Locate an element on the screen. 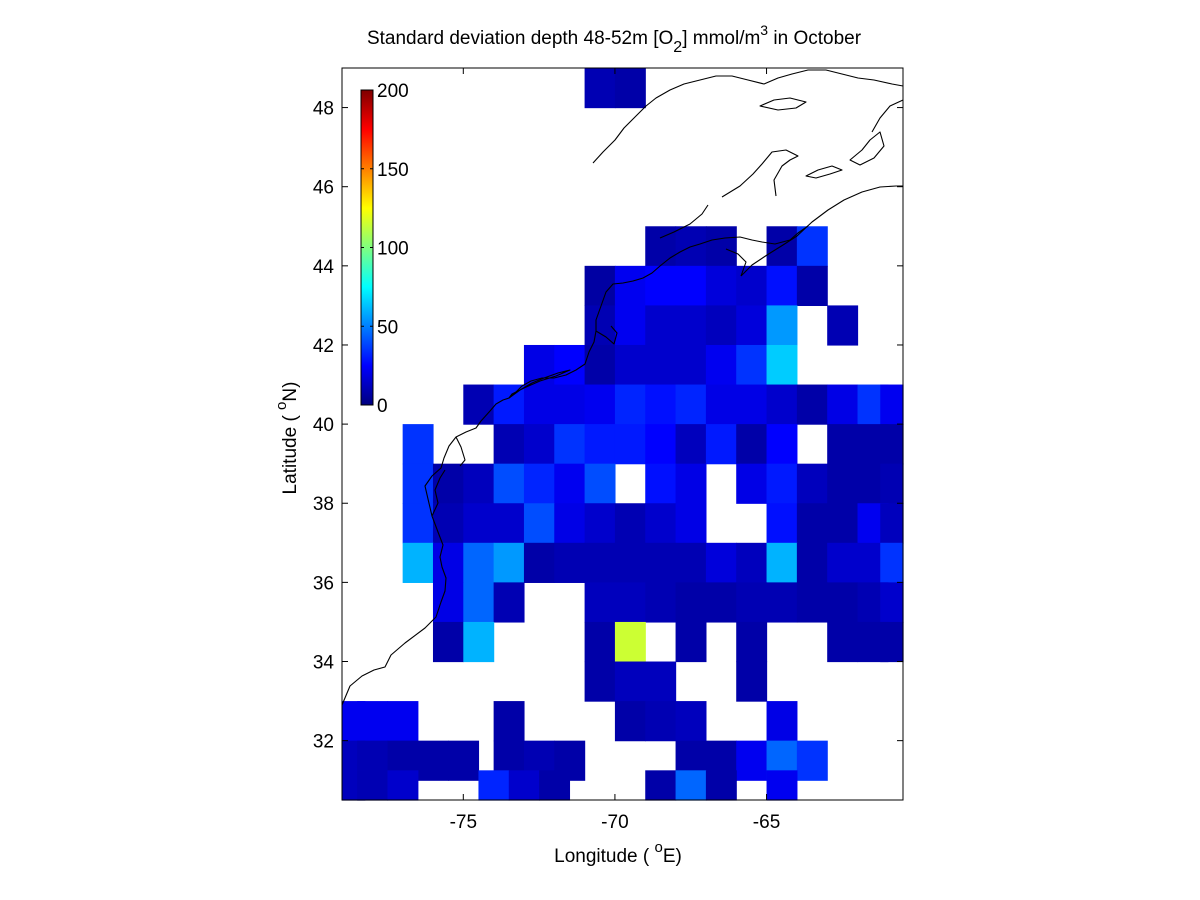 The height and width of the screenshot is (900, 1200). x-tick-label: -65 is located at coordinates (766, 822).